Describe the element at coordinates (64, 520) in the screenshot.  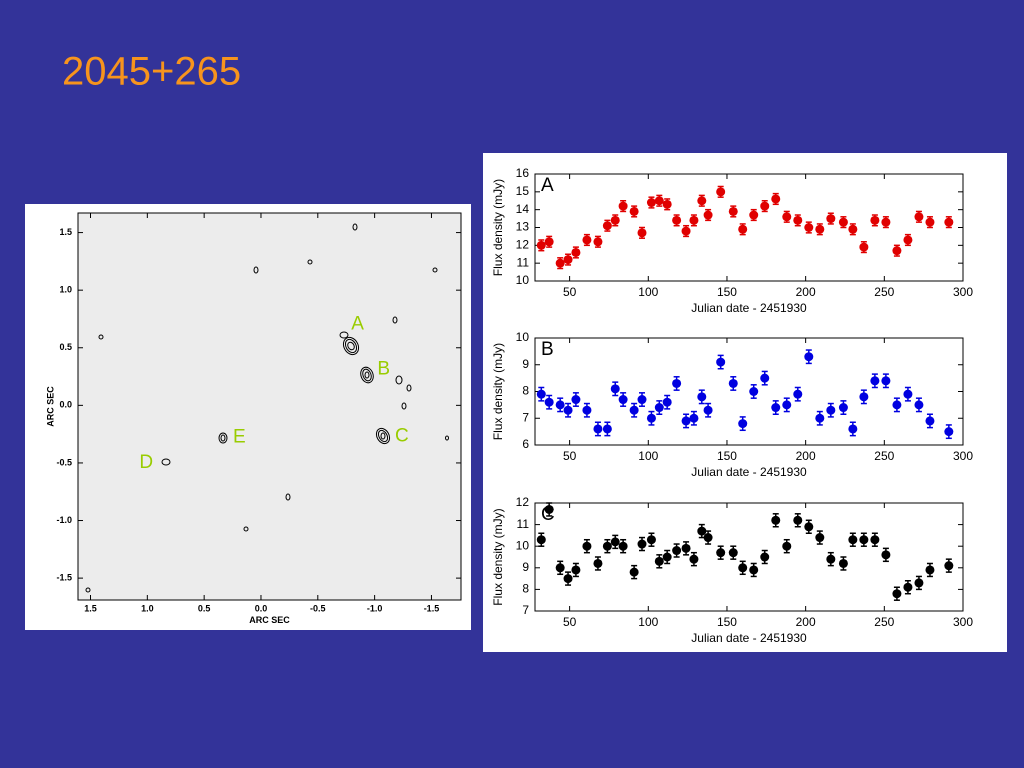
I see `y-tick-label: -1.0` at that location.